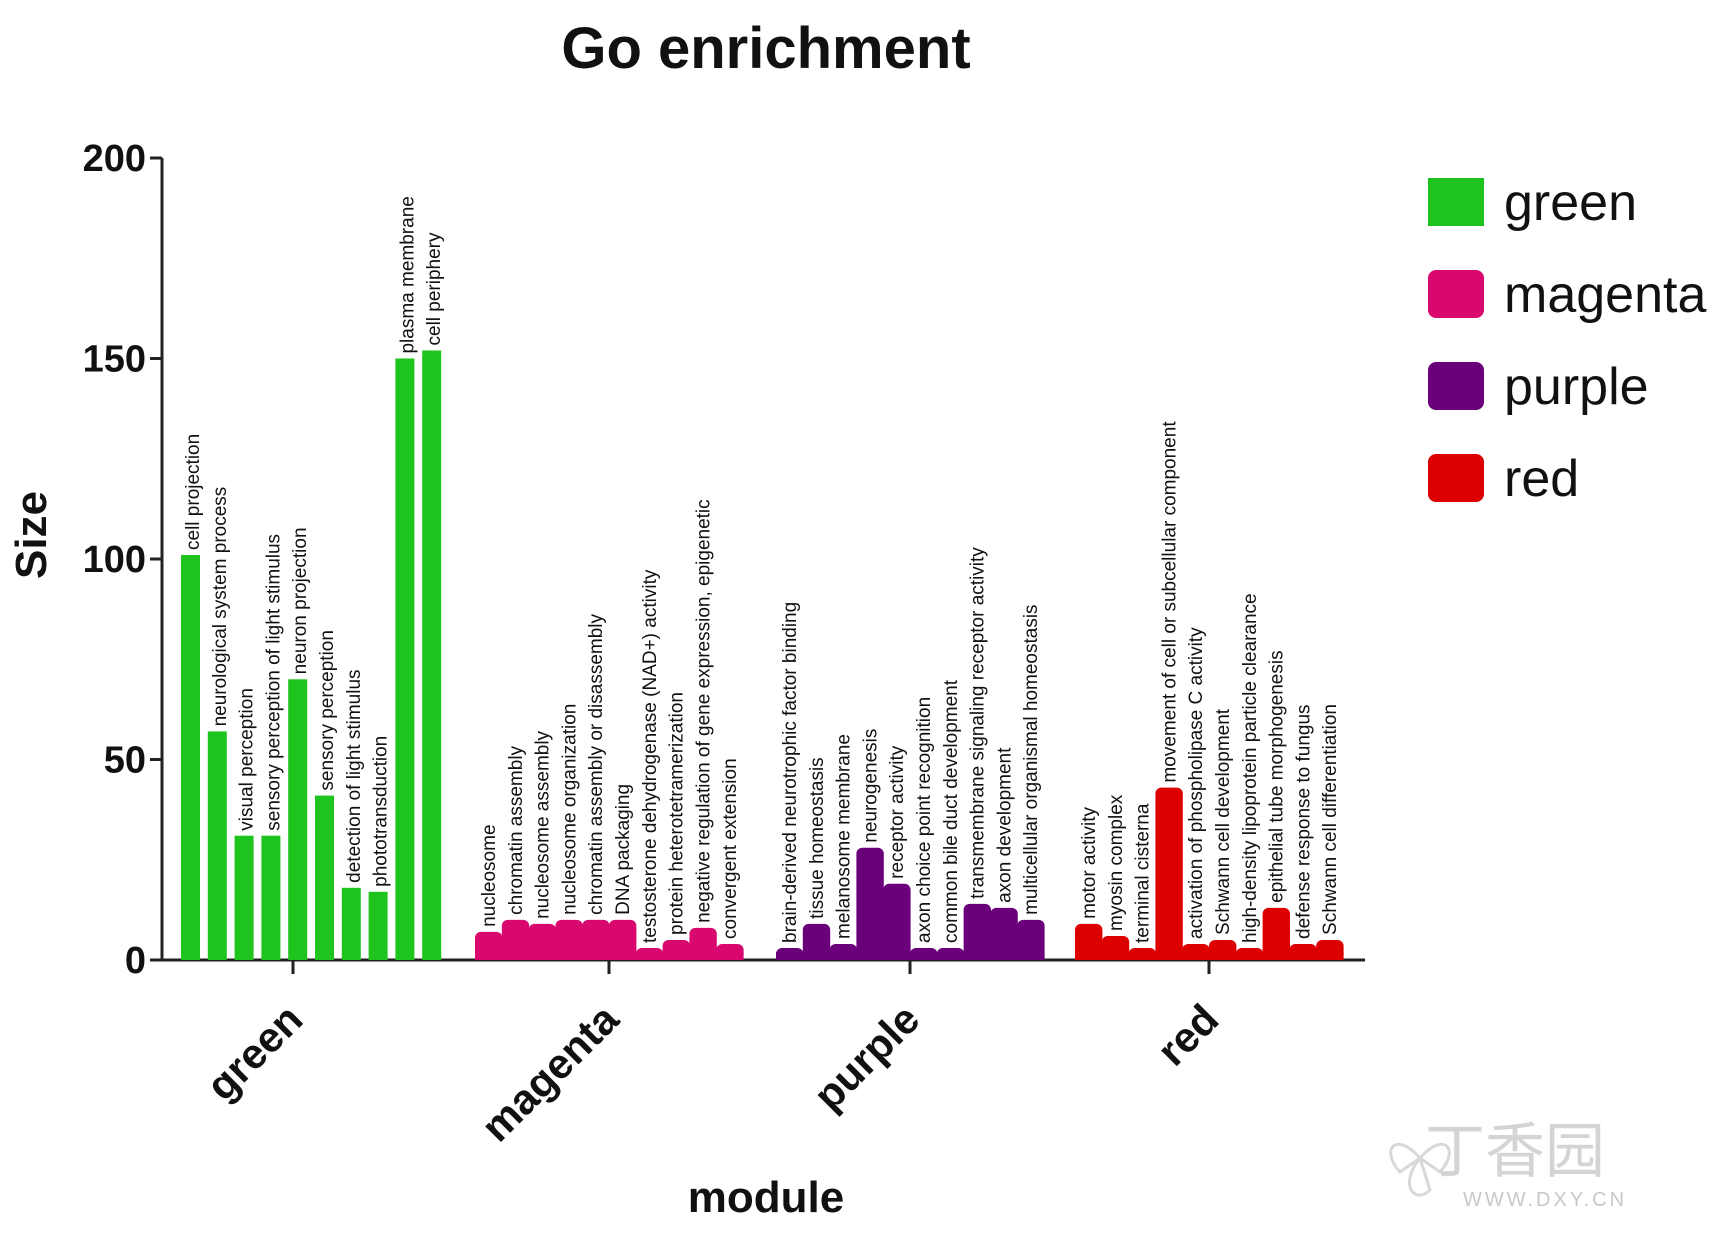 The width and height of the screenshot is (1729, 1234). I want to click on bar-label: myosin complex, so click(1116, 862).